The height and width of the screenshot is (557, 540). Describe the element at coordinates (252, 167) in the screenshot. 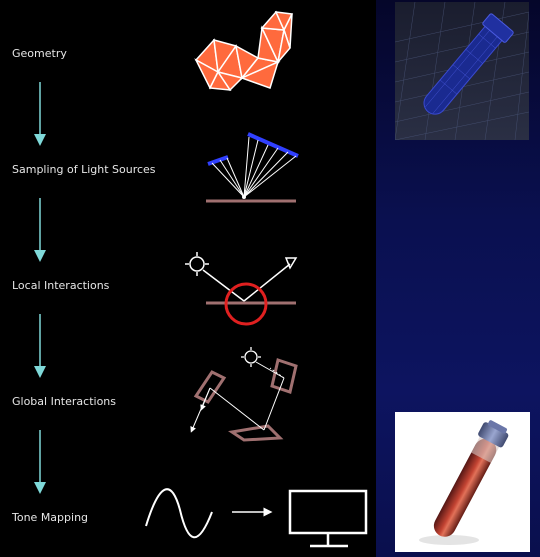

I see `light-sampling-icon` at that location.